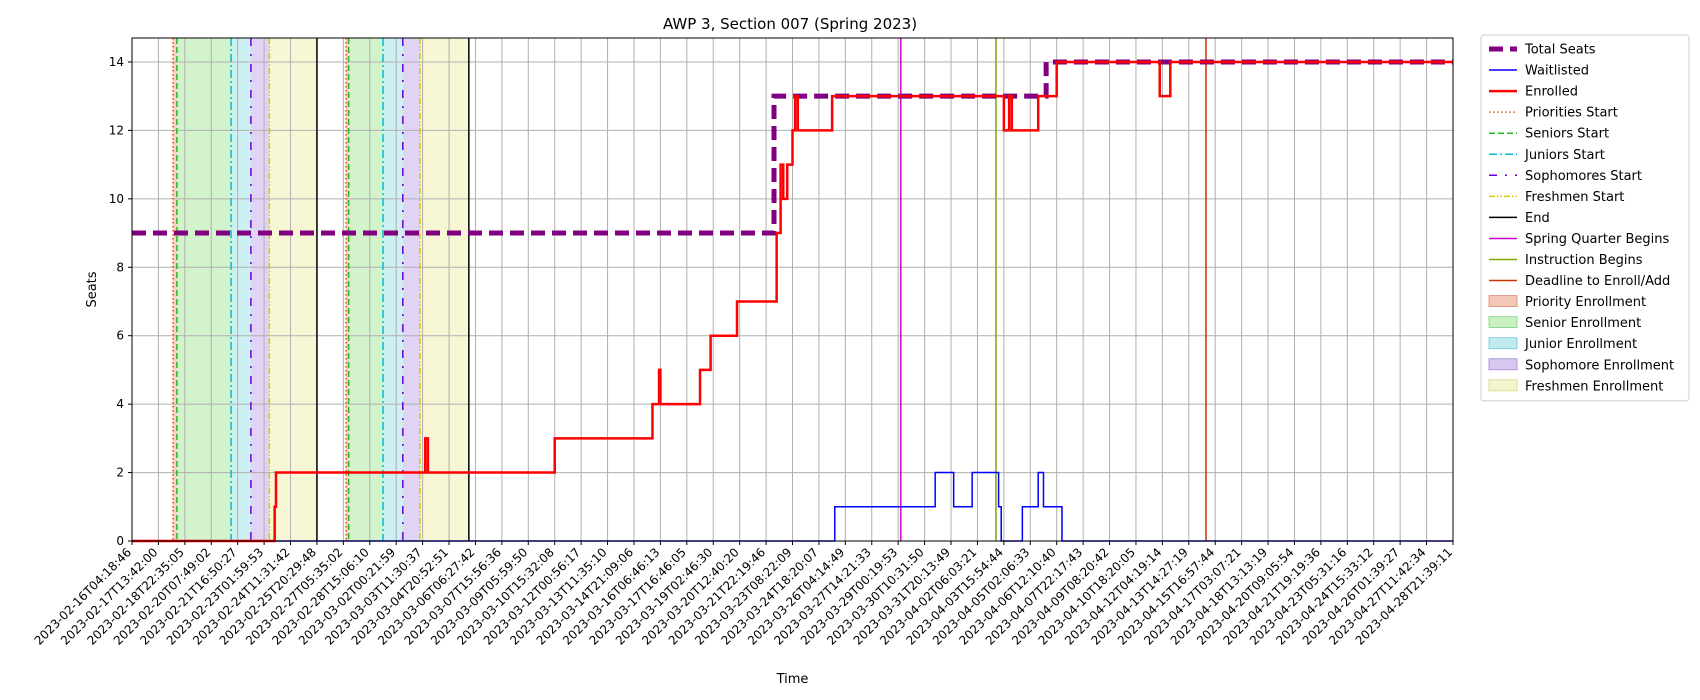 This screenshot has width=1700, height=700. What do you see at coordinates (1503, 343) in the screenshot?
I see `legend-swatch-junior-enrollment` at bounding box center [1503, 343].